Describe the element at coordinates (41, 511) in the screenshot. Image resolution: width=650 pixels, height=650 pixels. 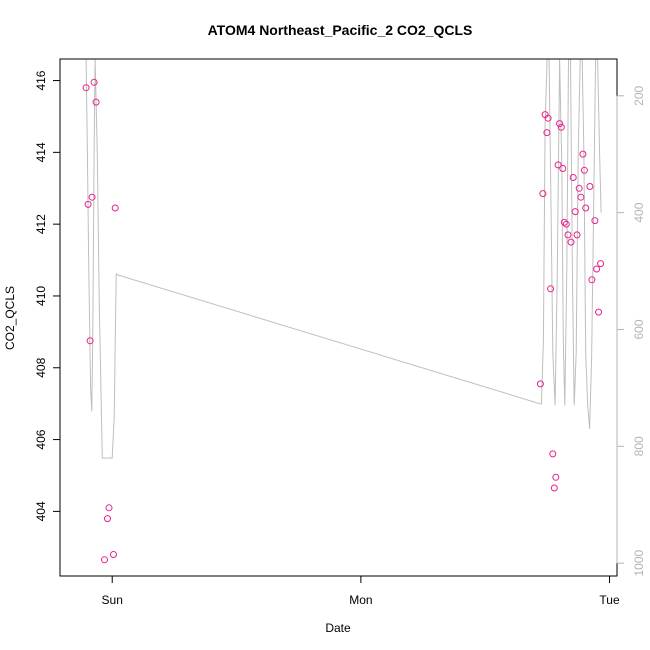
I see `y-tick-label: 404` at that location.